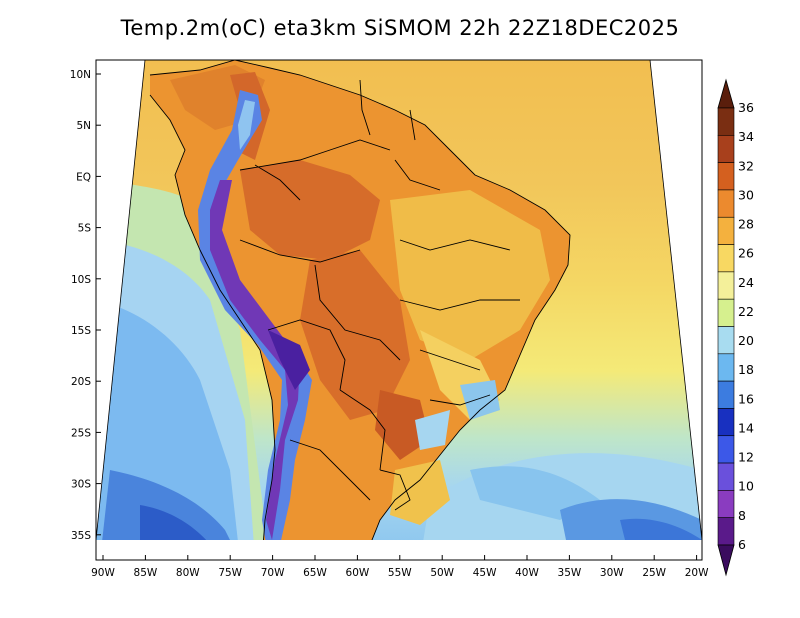 This screenshot has height=618, width=800. What do you see at coordinates (527, 573) in the screenshot?
I see `lon-label: 40W` at bounding box center [527, 573].